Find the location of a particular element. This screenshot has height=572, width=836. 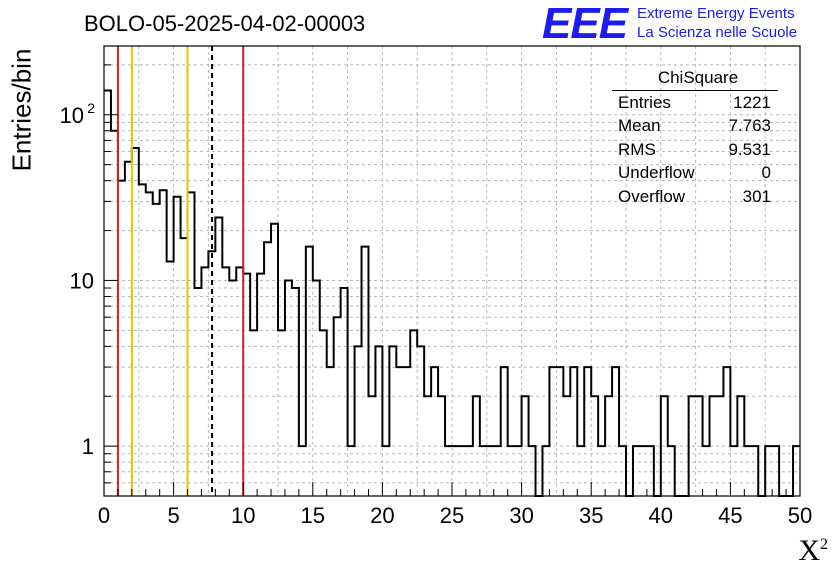

x-tick-label: 20 is located at coordinates (382, 515).